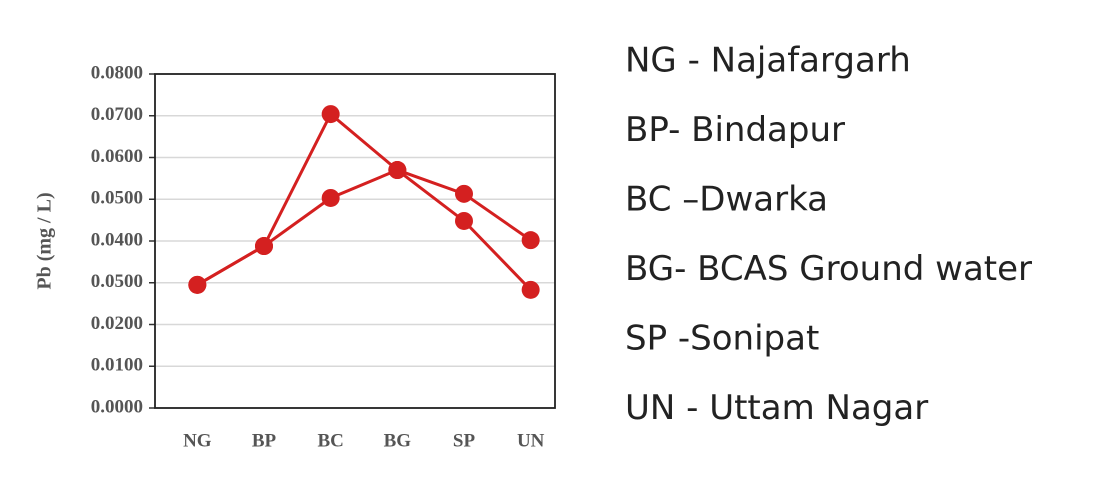 The image size is (1110, 502). I want to click on y-tick-label: 0.0400, so click(117, 239).